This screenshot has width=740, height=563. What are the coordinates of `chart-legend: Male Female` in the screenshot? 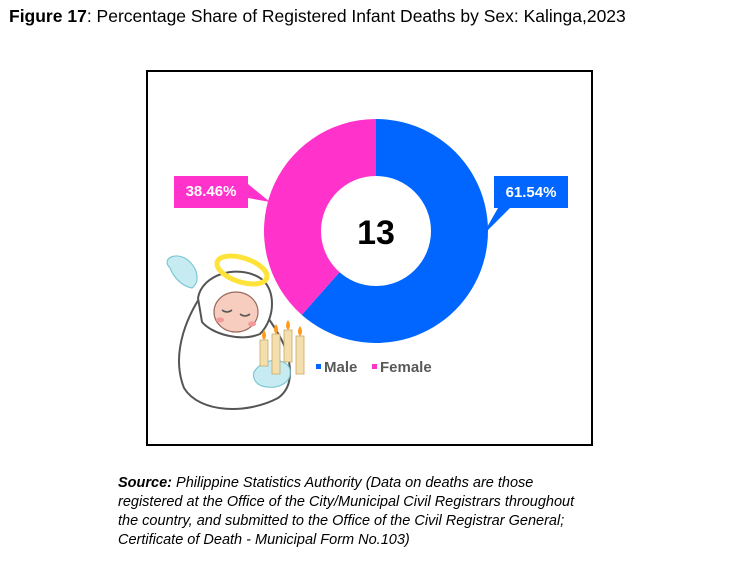 It's located at (374, 367).